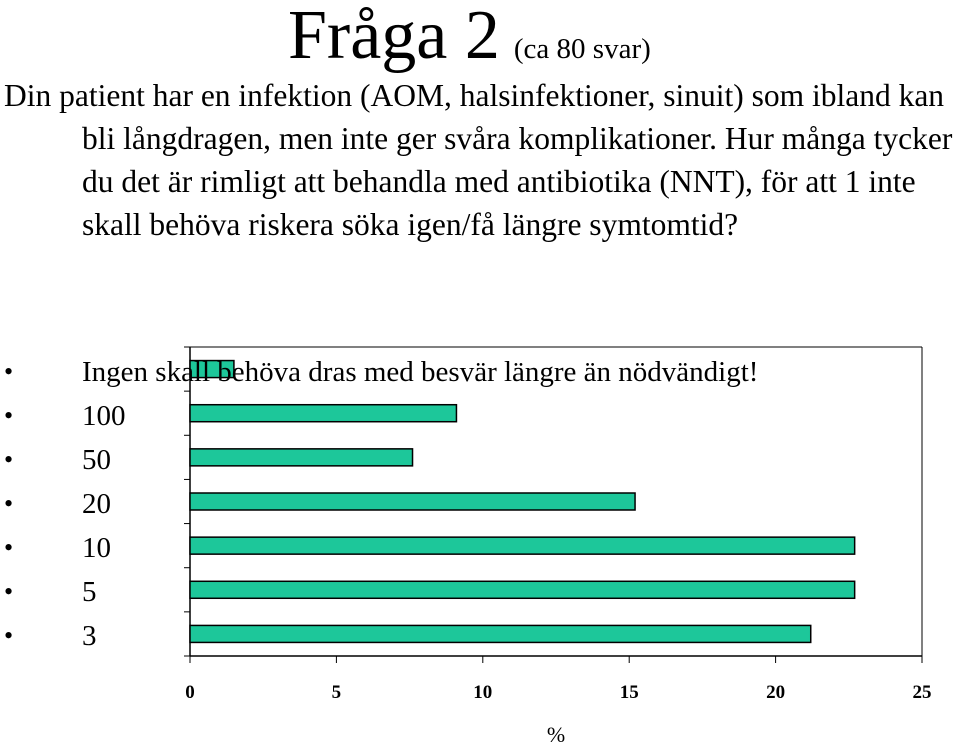 This screenshot has height=744, width=960. What do you see at coordinates (482, 692) in the screenshot?
I see `x-tick-label: 10` at bounding box center [482, 692].